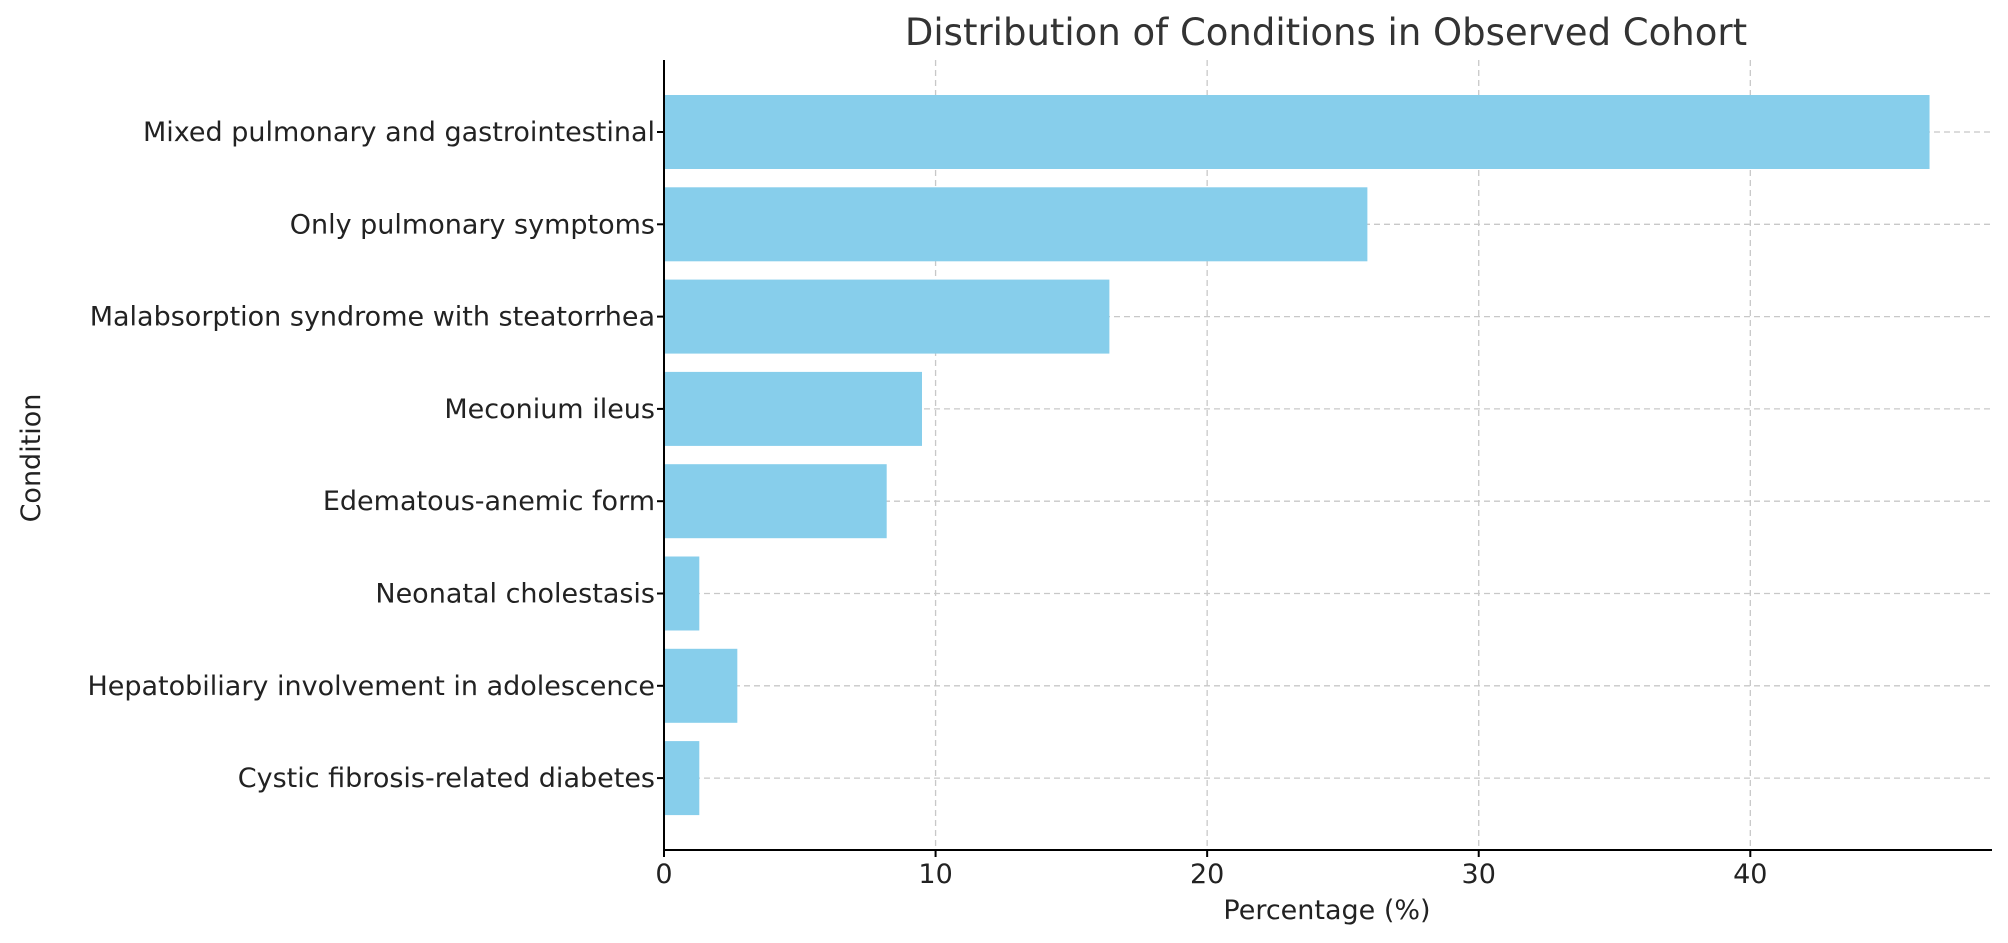 The height and width of the screenshot is (943, 2008). What do you see at coordinates (549, 409) in the screenshot?
I see `y-tick-label: Meconium ileus` at bounding box center [549, 409].